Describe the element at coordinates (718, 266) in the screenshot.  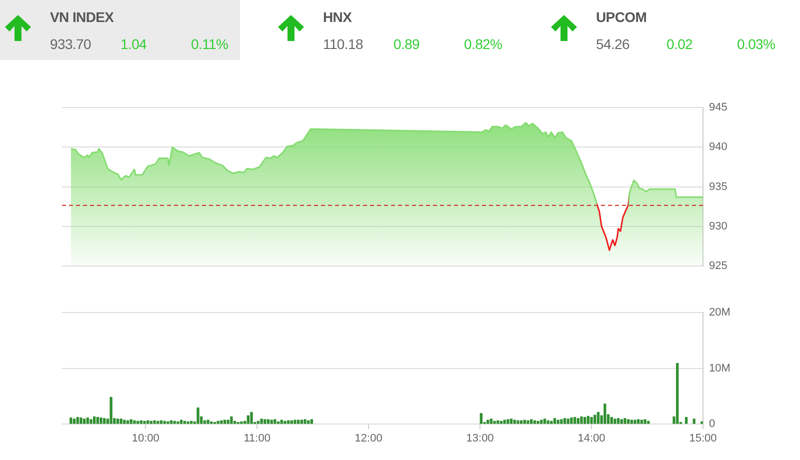
I see `y-tick-label: 925` at that location.